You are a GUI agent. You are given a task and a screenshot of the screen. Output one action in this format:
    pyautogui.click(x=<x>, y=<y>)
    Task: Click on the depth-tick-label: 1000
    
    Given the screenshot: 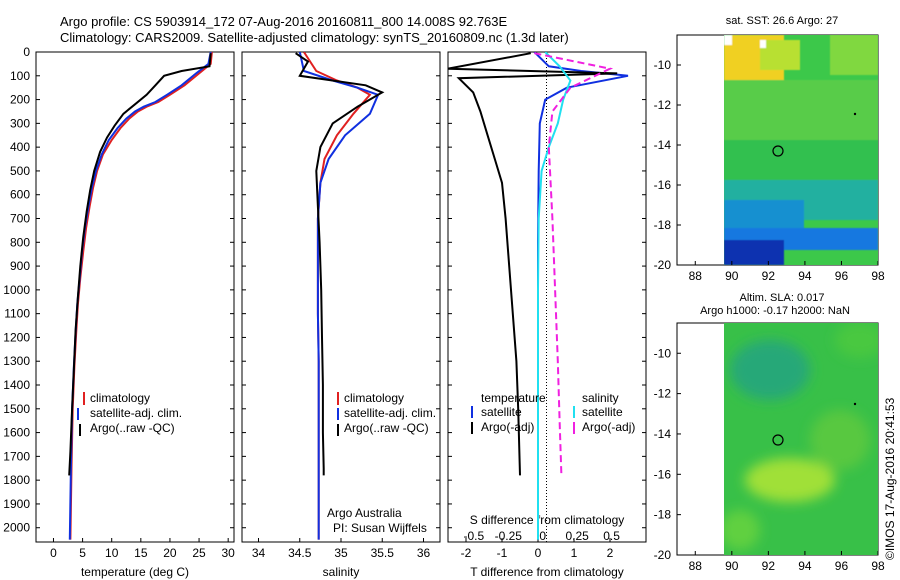 What is the action you would take?
    pyautogui.click(x=16, y=290)
    